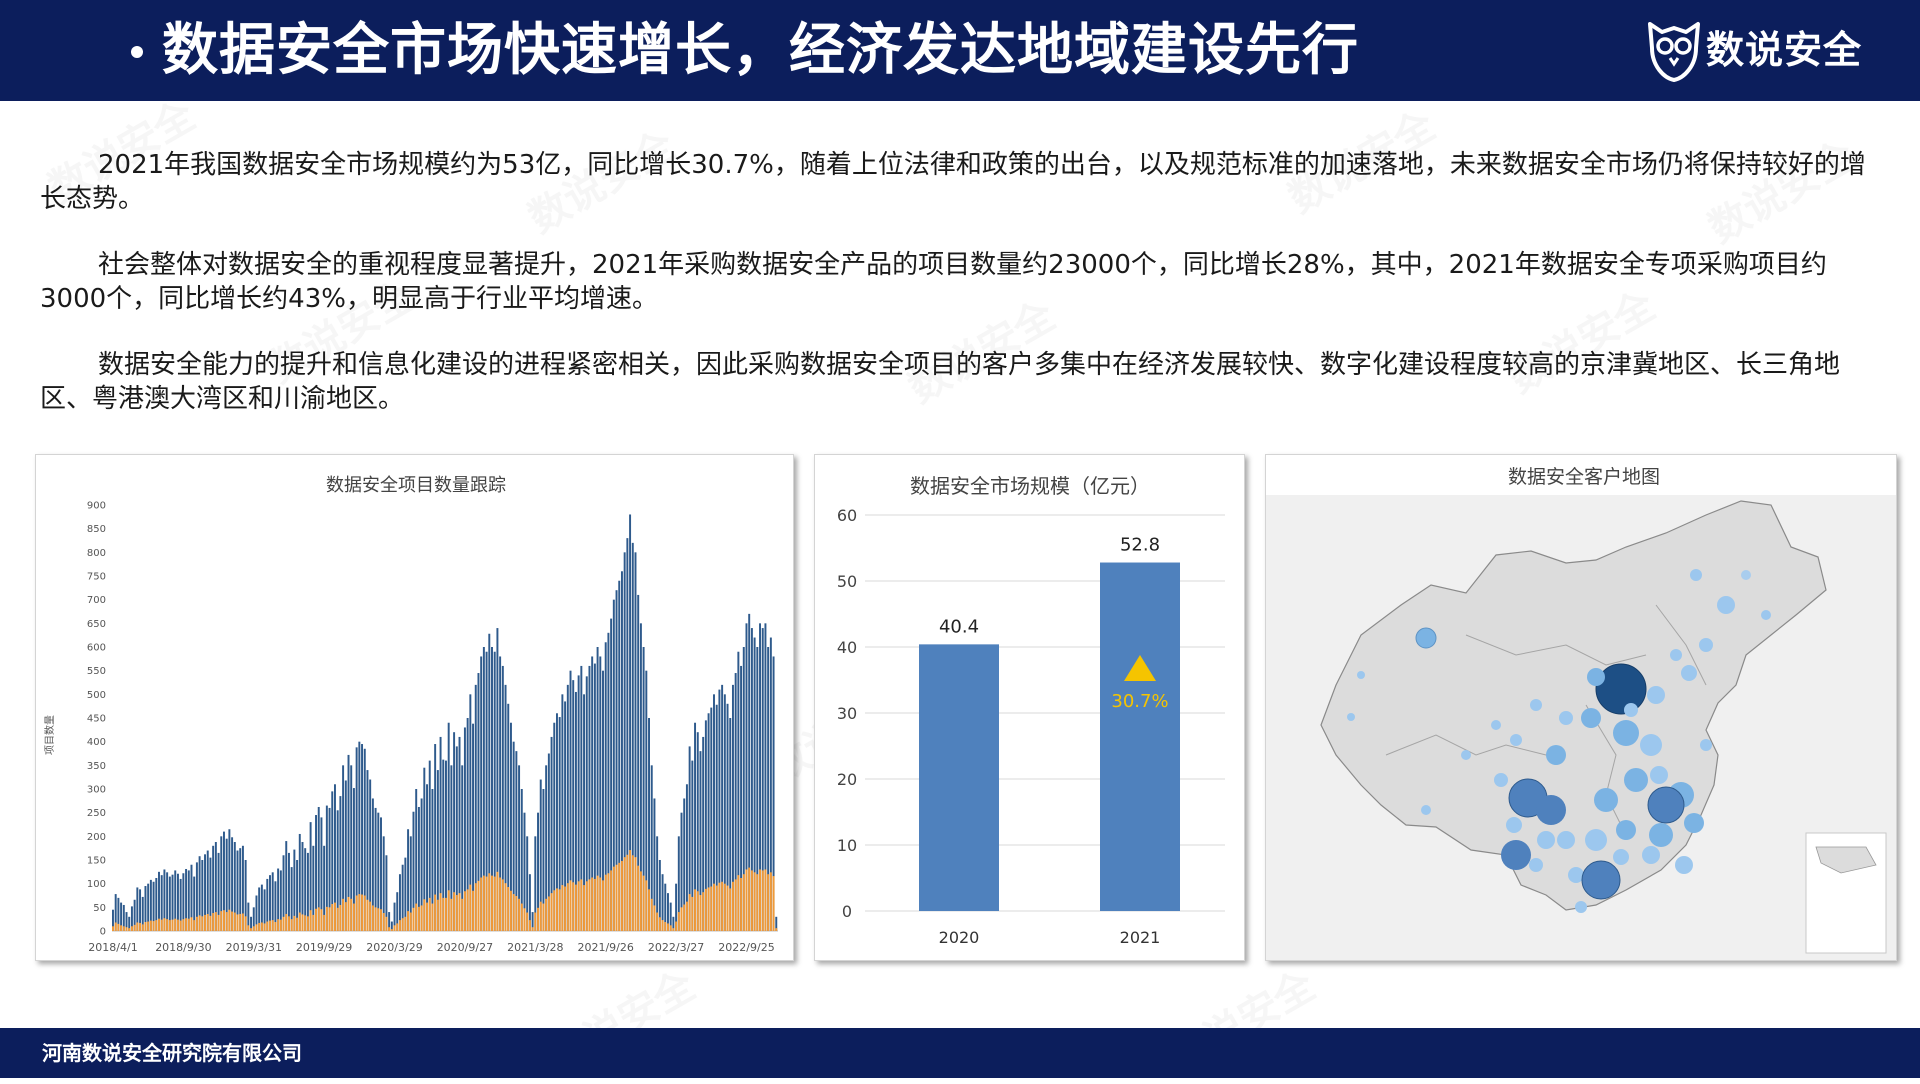  What do you see at coordinates (1140, 937) in the screenshot?
I see `x-tick-label: 2021` at bounding box center [1140, 937].